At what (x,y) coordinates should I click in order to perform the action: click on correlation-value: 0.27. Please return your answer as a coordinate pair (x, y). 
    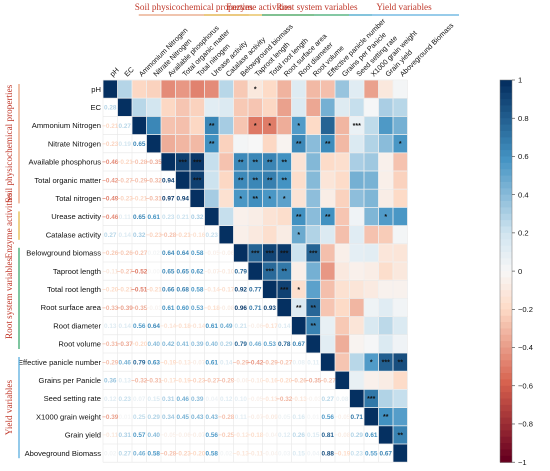
    Looking at the image, I should click on (125, 126).